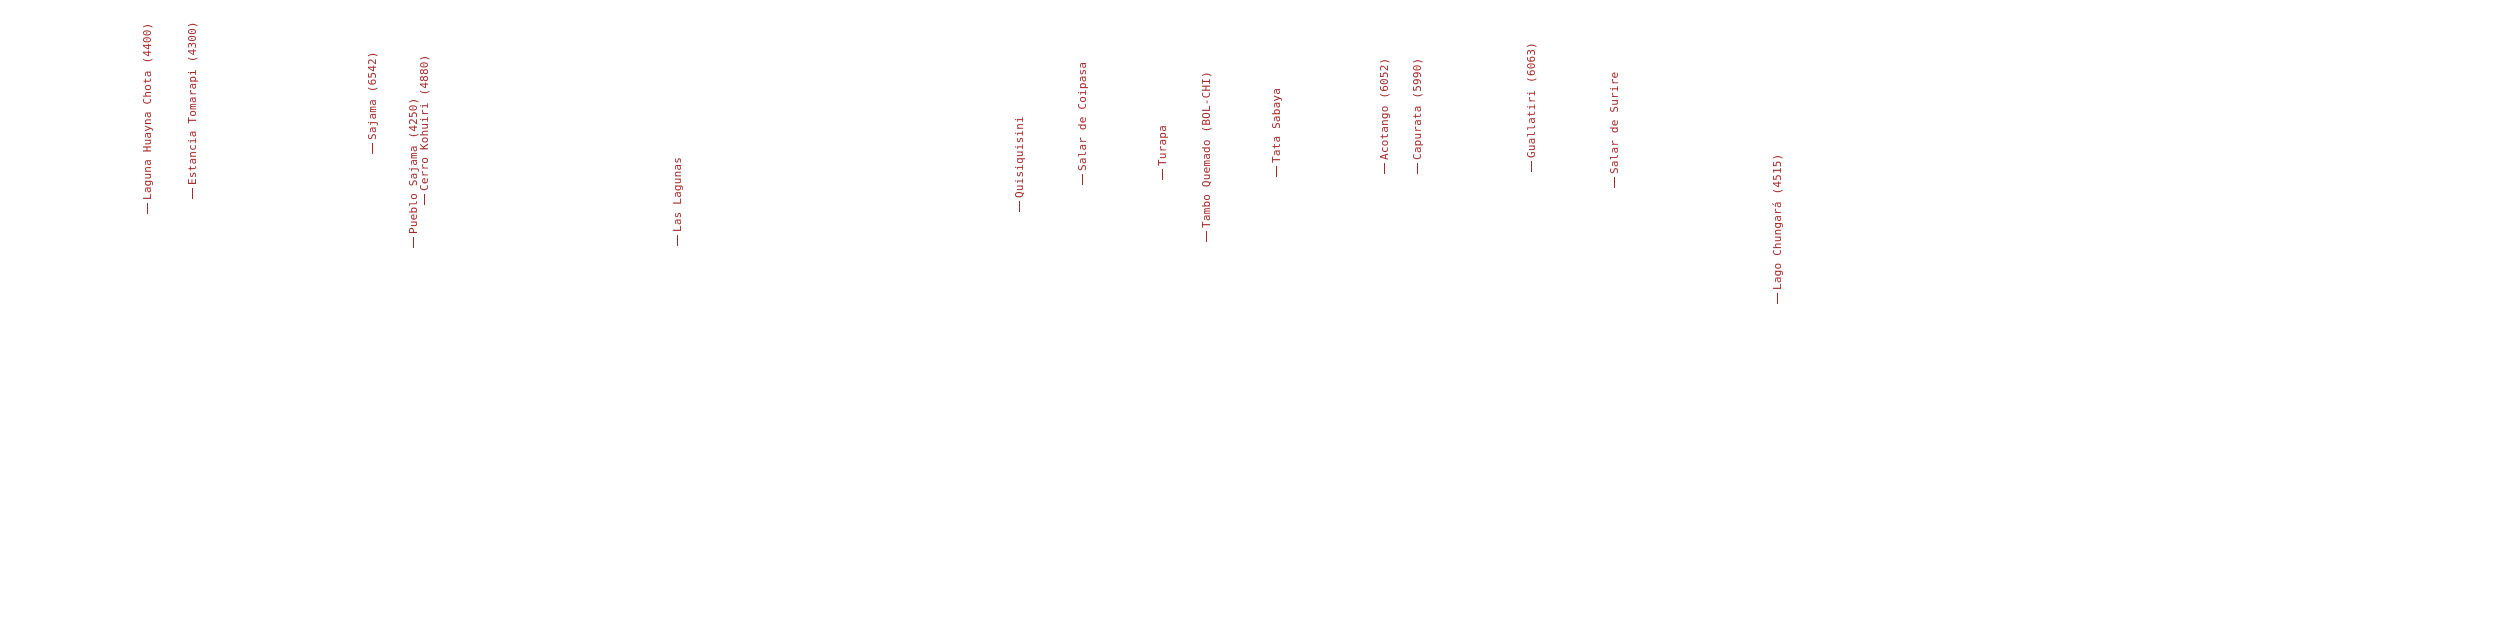 The height and width of the screenshot is (620, 2497). What do you see at coordinates (1614, 130) in the screenshot?
I see `place-label-salar-de-surire: Salar de Surire` at bounding box center [1614, 130].